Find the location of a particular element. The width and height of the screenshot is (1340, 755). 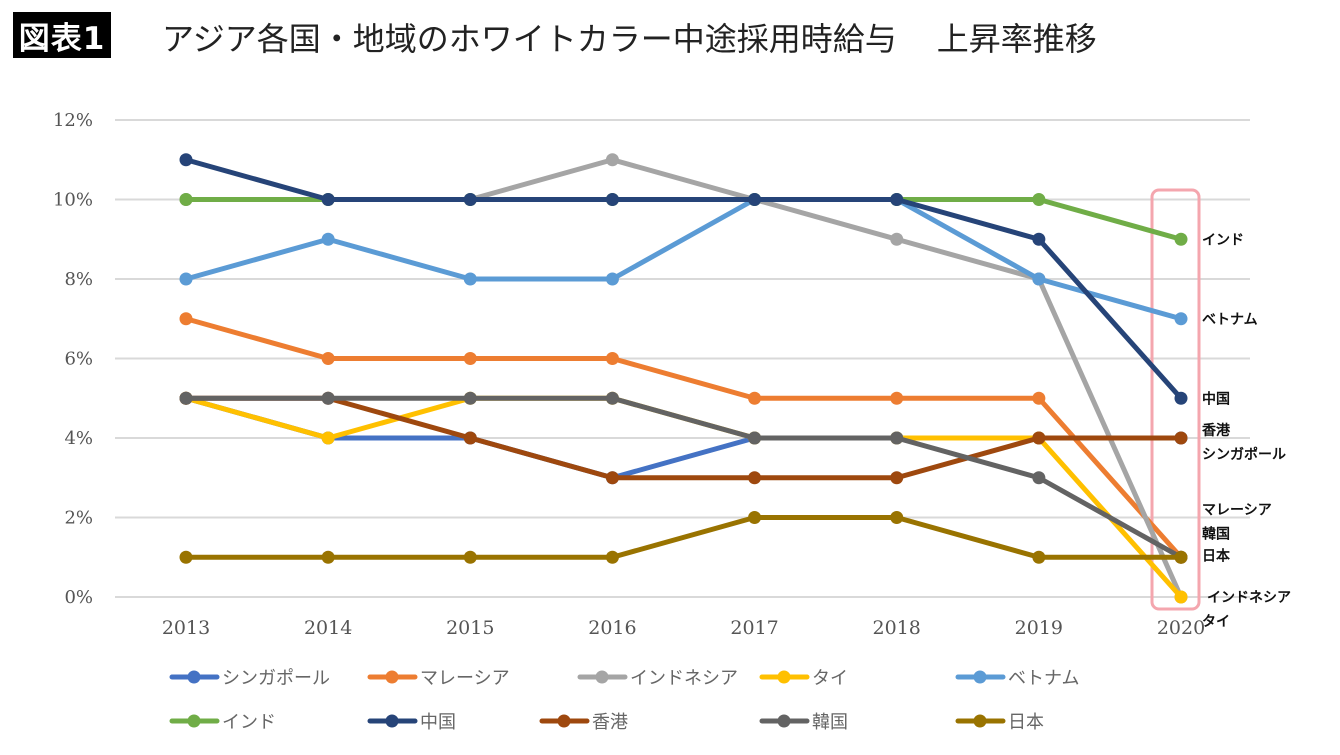

legend-item: インドネシア is located at coordinates (657, 678).